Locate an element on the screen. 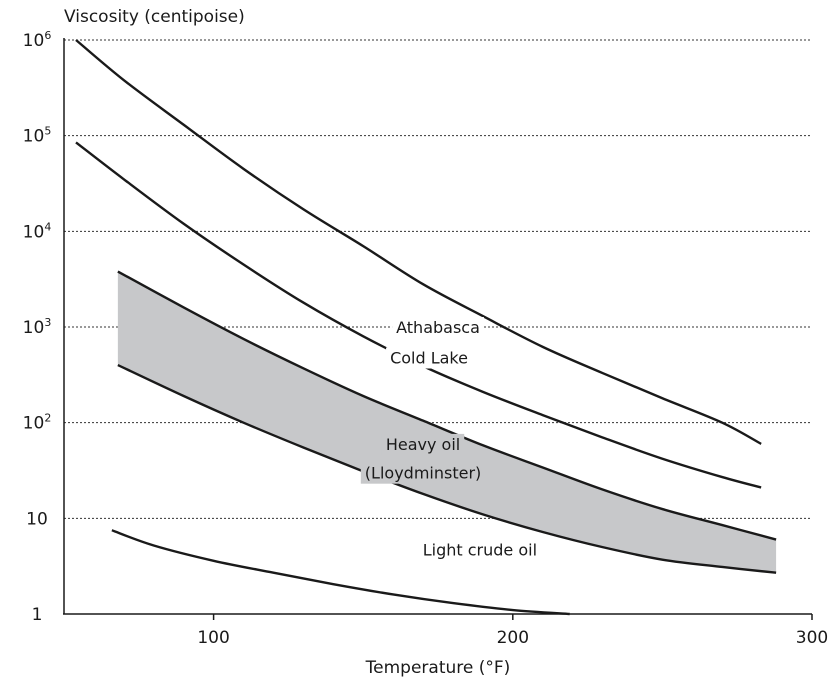  label-cold-lake: Cold Lake is located at coordinates (429, 358).